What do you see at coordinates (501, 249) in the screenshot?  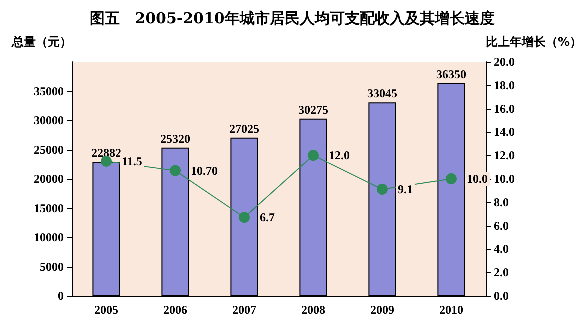 I see `y2-tick-label: 4.0` at bounding box center [501, 249].